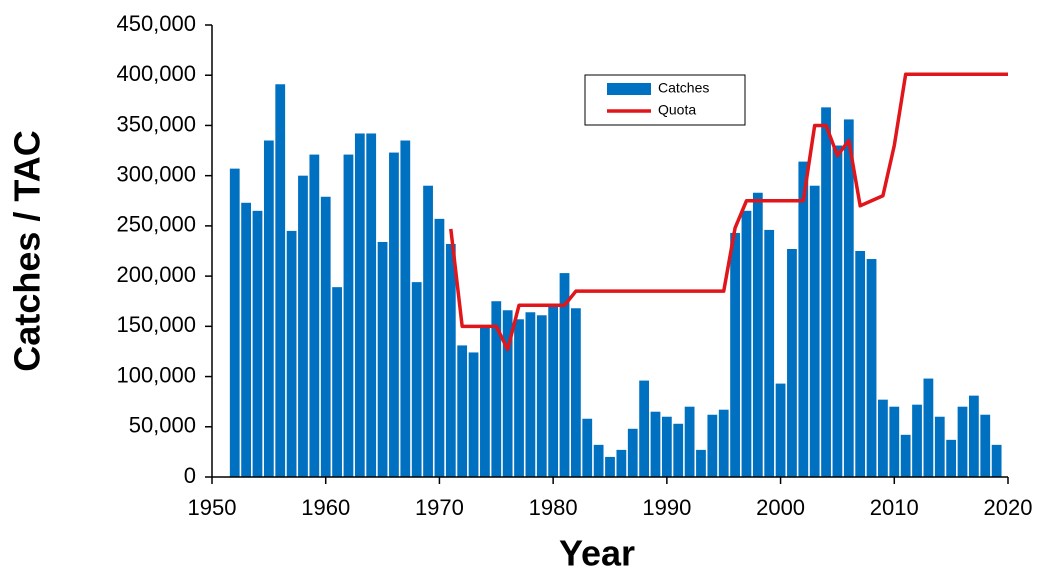 The height and width of the screenshot is (576, 1042). Describe the element at coordinates (780, 507) in the screenshot. I see `x-tick-label: 2000` at that location.